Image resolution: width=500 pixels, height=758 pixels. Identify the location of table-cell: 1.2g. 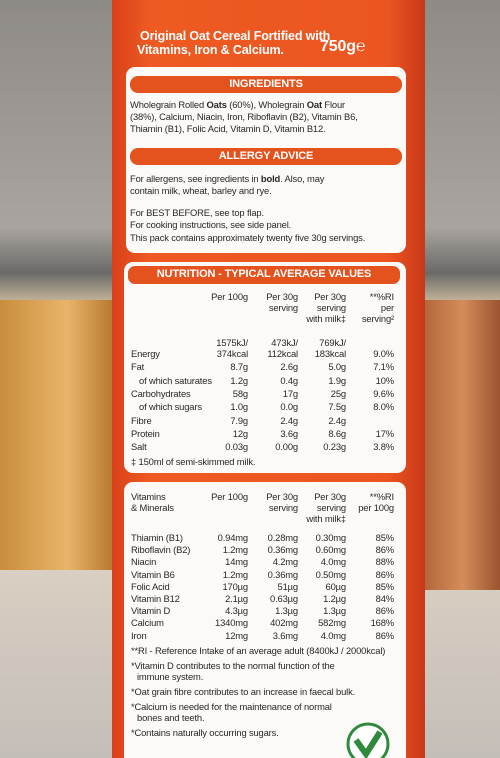
(239, 380).